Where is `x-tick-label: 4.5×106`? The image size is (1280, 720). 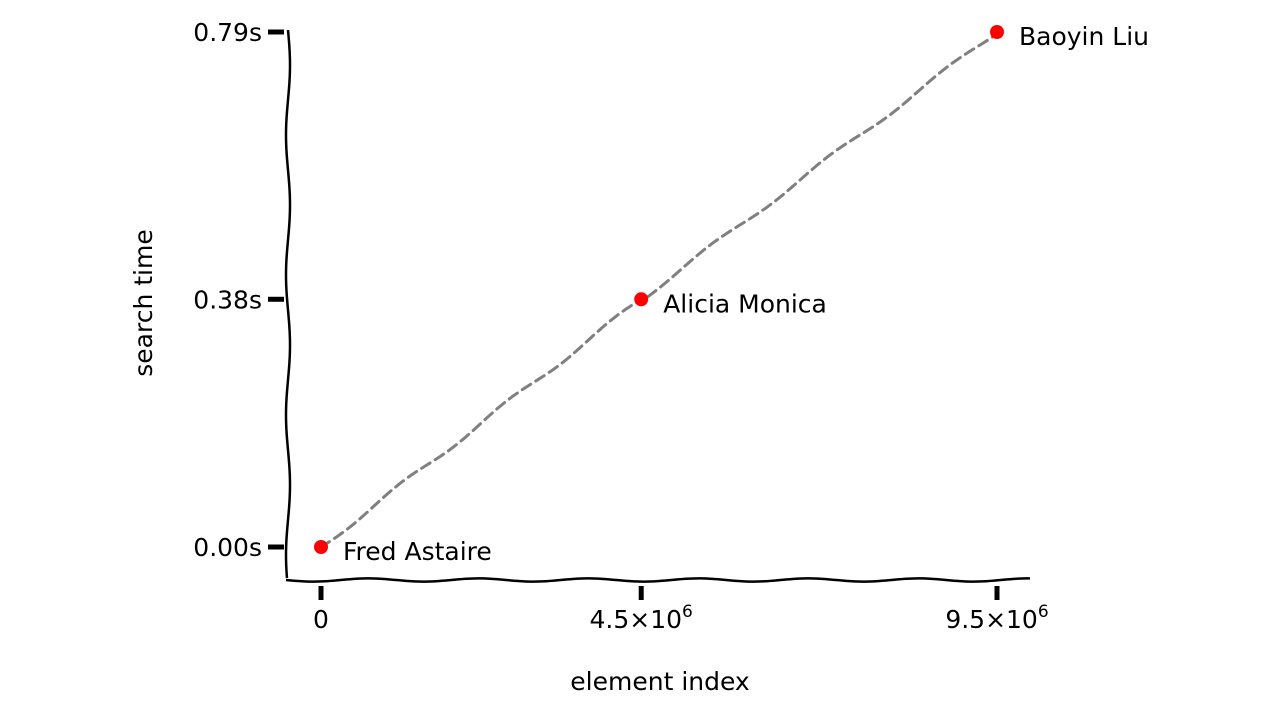 x-tick-label: 4.5×106 is located at coordinates (641, 618).